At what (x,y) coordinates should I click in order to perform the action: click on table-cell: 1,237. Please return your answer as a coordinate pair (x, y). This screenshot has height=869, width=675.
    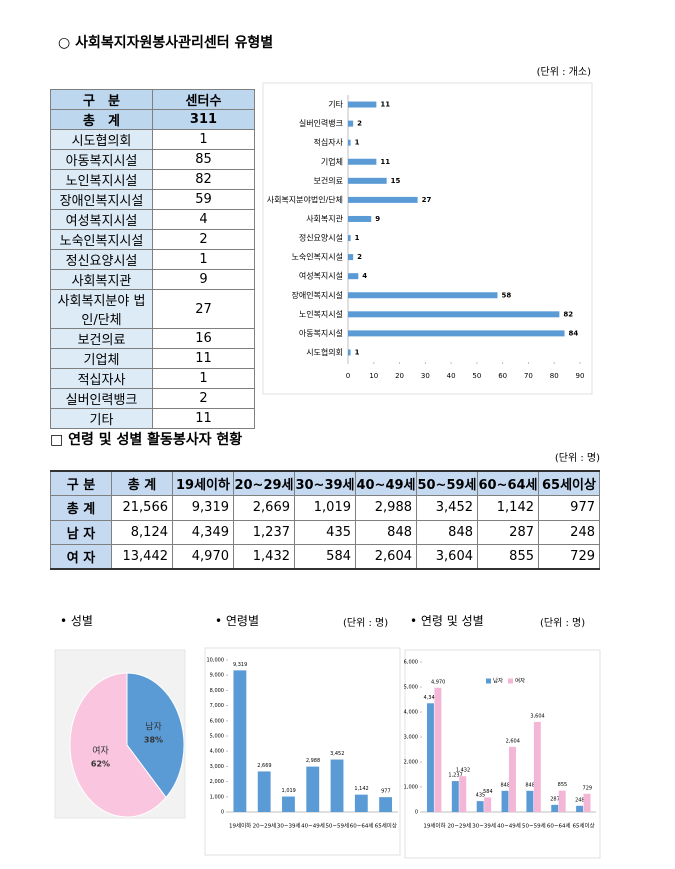
    Looking at the image, I should click on (264, 532).